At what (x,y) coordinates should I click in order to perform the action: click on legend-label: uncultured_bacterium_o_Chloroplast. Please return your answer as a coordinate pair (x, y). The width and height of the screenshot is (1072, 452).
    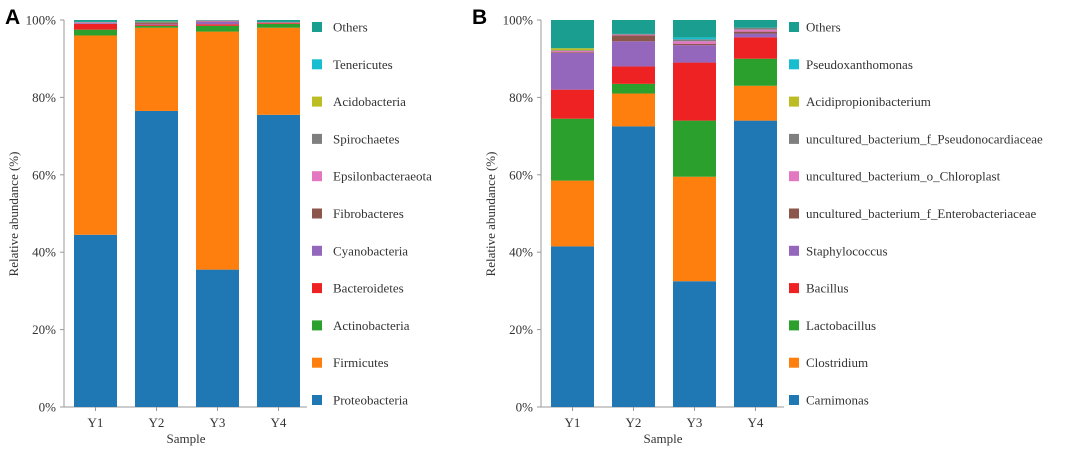
    Looking at the image, I should click on (903, 176).